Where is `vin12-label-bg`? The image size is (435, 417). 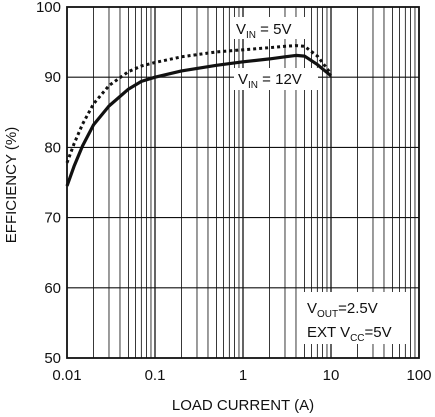 vin12-label-bg is located at coordinates (276, 79).